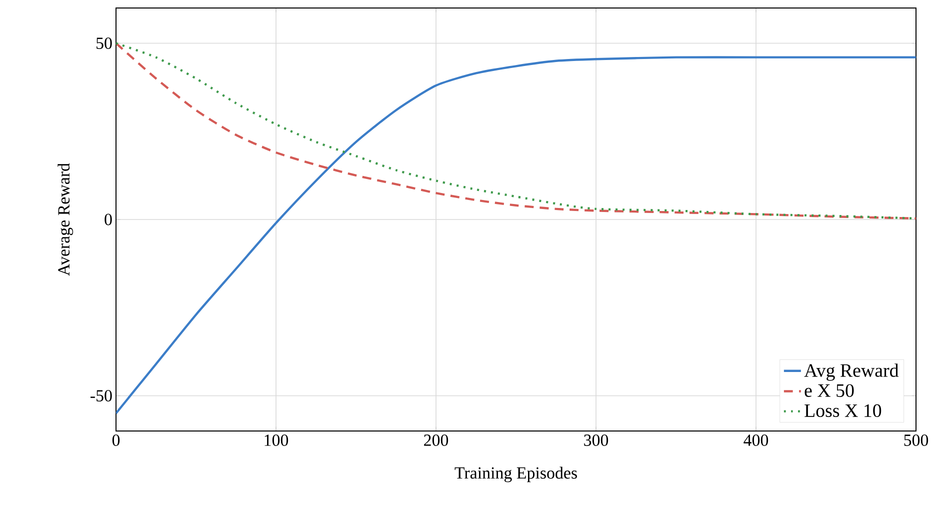  Describe the element at coordinates (756, 440) in the screenshot. I see `x-tick-label: 400` at that location.